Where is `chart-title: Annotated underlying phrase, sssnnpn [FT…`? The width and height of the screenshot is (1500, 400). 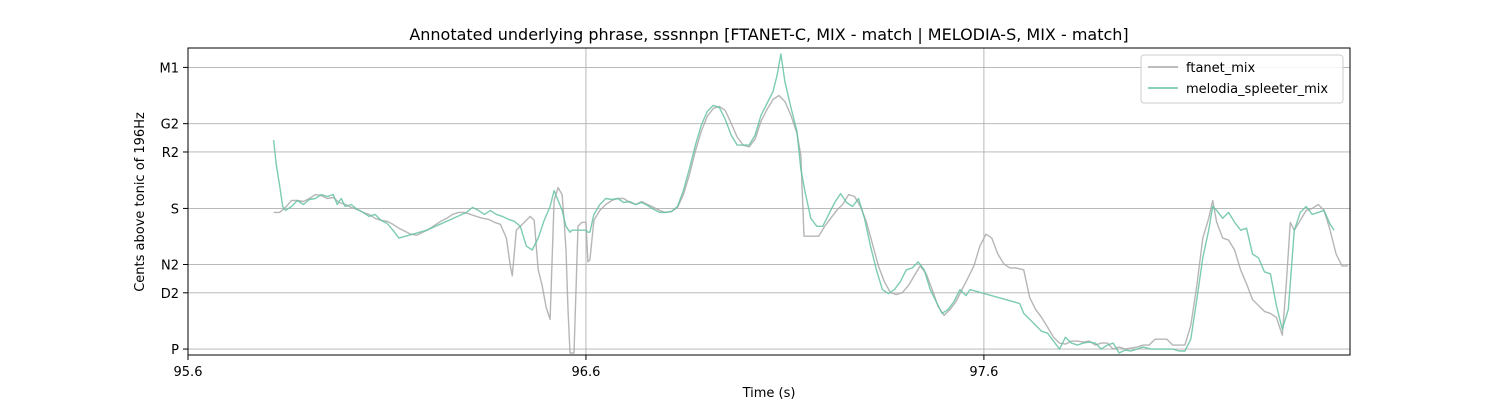 chart-title: Annotated underlying phrase, sssnnpn [FT… is located at coordinates (768, 34).